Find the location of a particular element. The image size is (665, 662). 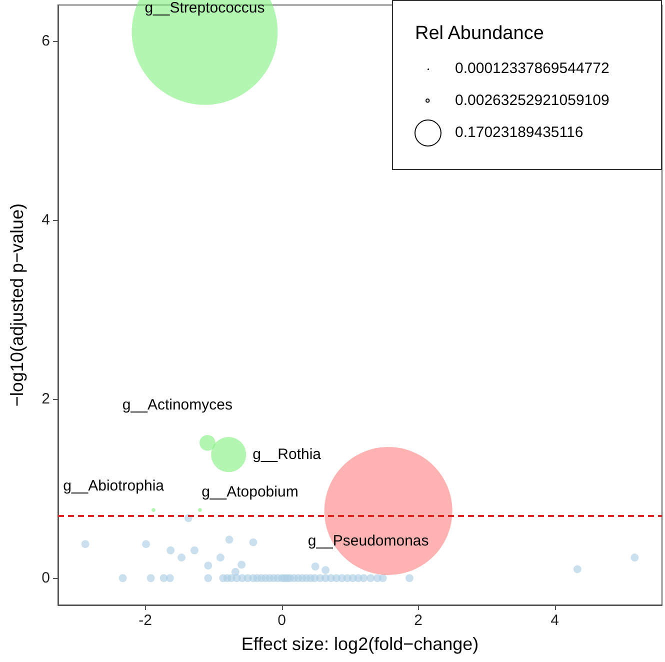

legend-title: Rel Abundance is located at coordinates (479, 34).